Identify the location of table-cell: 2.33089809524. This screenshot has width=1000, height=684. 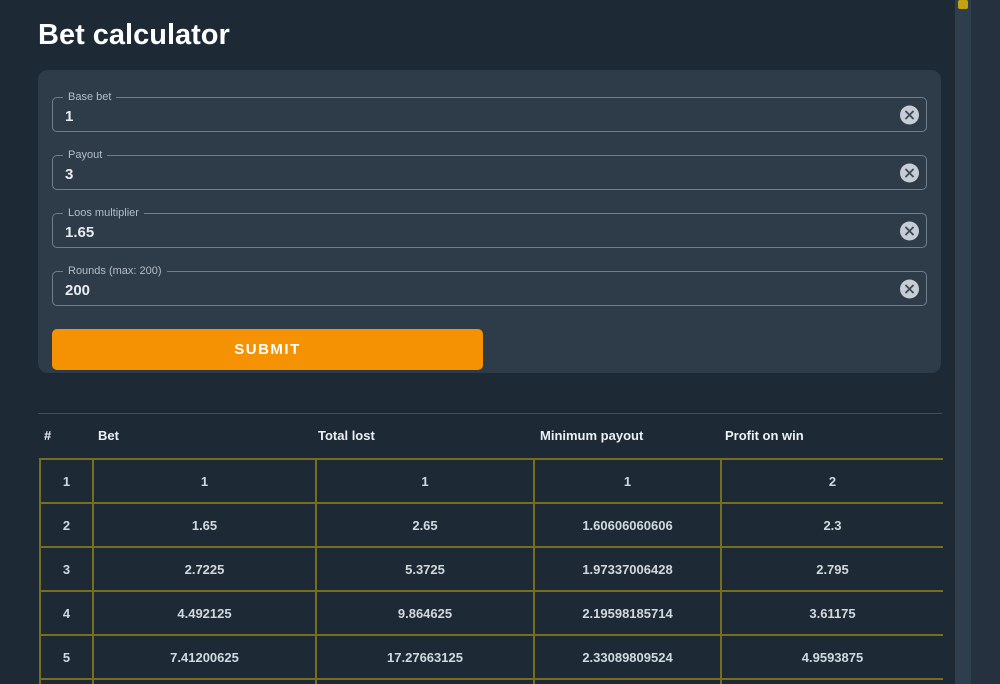
(627, 657).